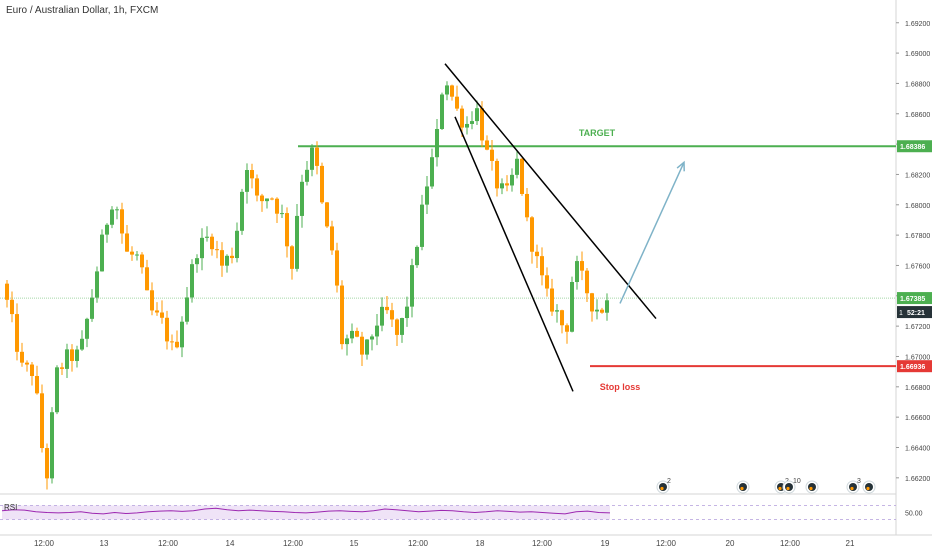 The image size is (932, 550). Describe the element at coordinates (917, 266) in the screenshot. I see `y-tick-label: 1.67600` at that location.